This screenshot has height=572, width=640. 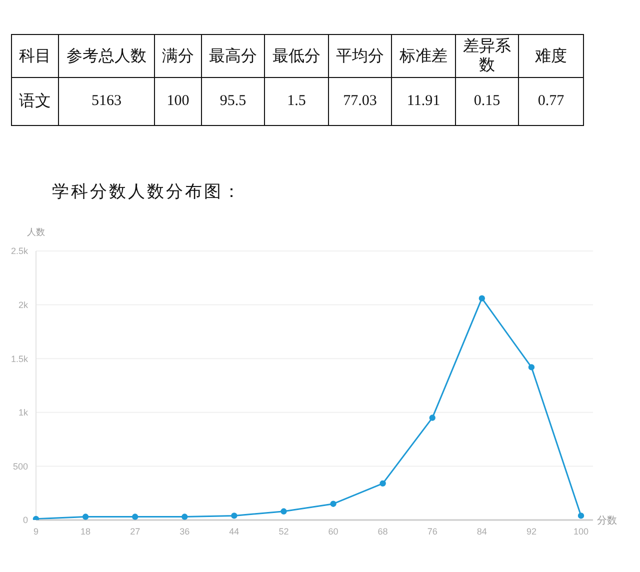 What do you see at coordinates (106, 102) in the screenshot?
I see `data-label: 5163` at bounding box center [106, 102].